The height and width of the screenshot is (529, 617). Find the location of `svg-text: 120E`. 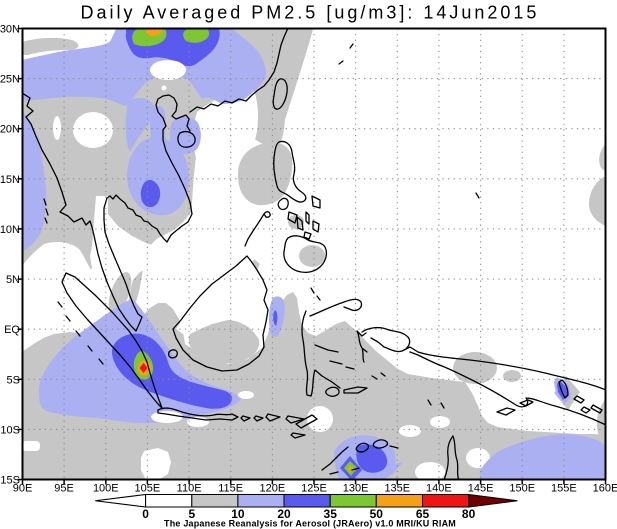

svg-text: 120E is located at coordinates (273, 489).